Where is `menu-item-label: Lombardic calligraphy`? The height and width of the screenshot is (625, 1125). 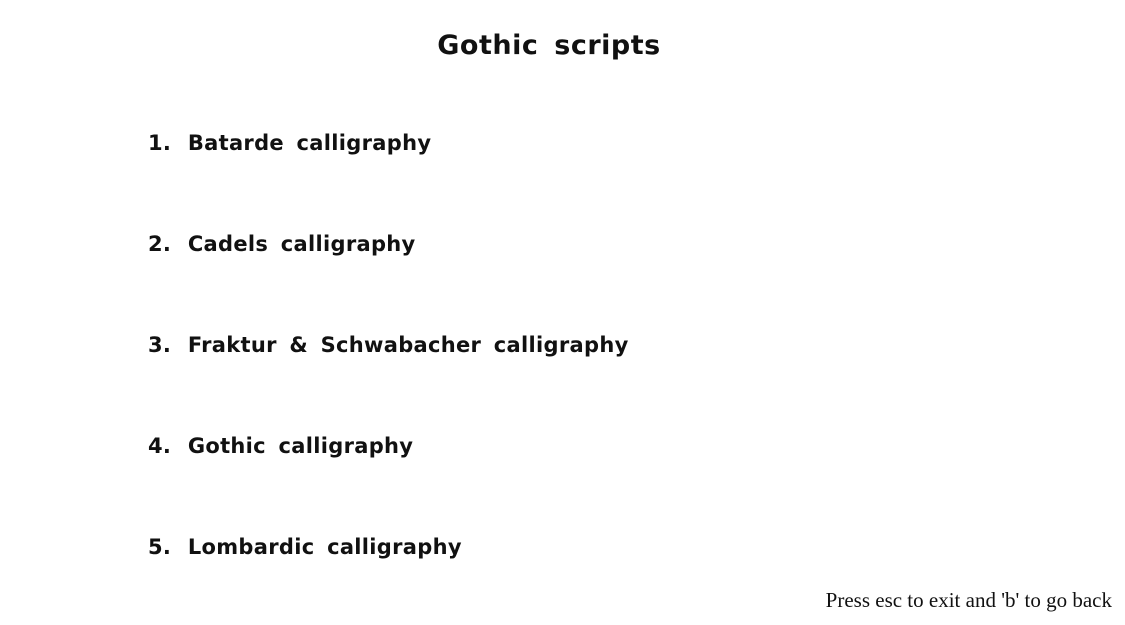
menu-item-label: Lombardic calligraphy is located at coordinates (324, 547).